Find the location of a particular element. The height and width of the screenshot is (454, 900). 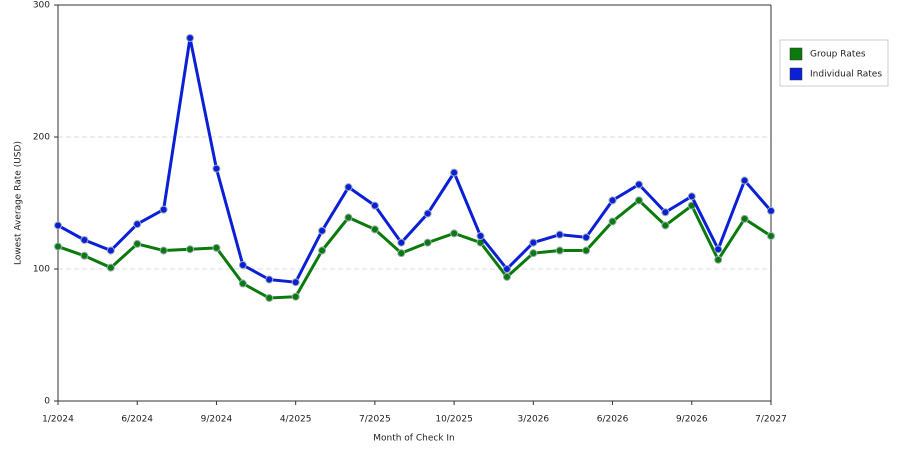

y-tick-label: 200 is located at coordinates (41, 138).